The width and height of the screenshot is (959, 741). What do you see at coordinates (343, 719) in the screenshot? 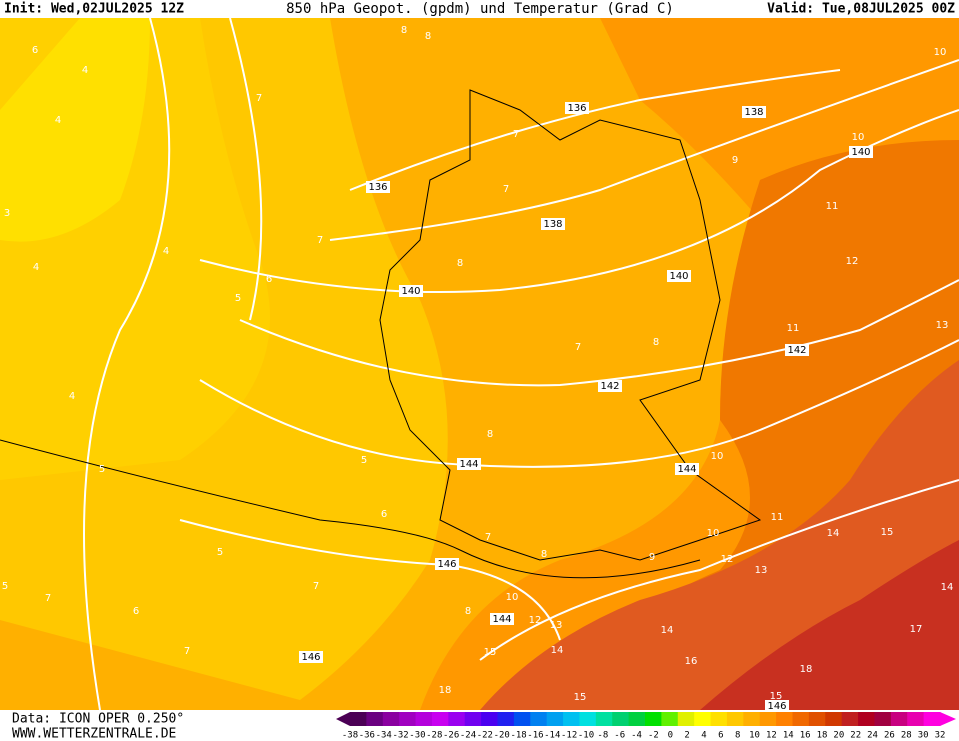
I see `scale-arrow-left` at bounding box center [343, 719].